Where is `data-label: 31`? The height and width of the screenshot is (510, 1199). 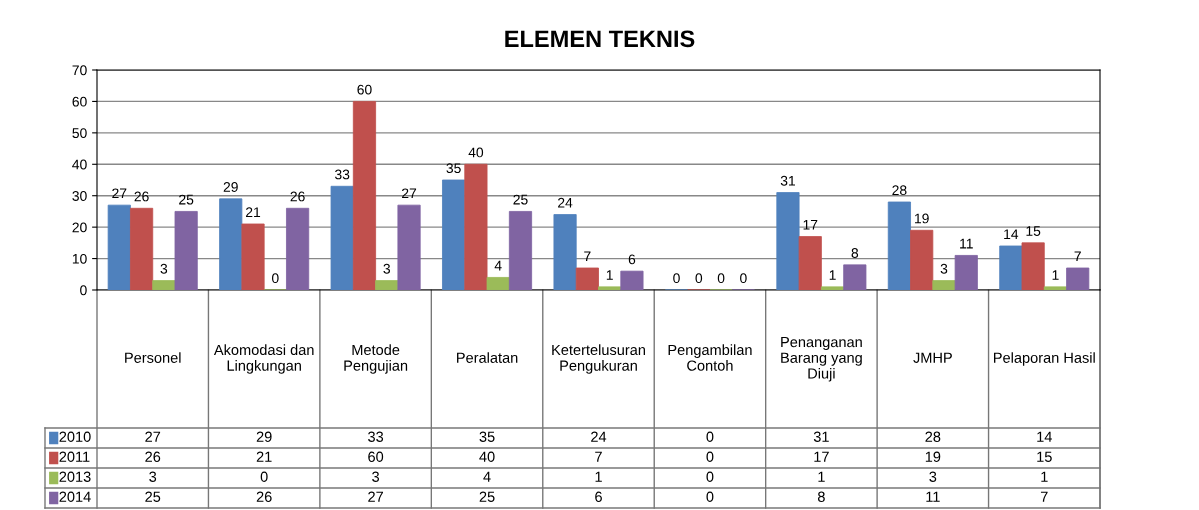 data-label: 31 is located at coordinates (787, 180).